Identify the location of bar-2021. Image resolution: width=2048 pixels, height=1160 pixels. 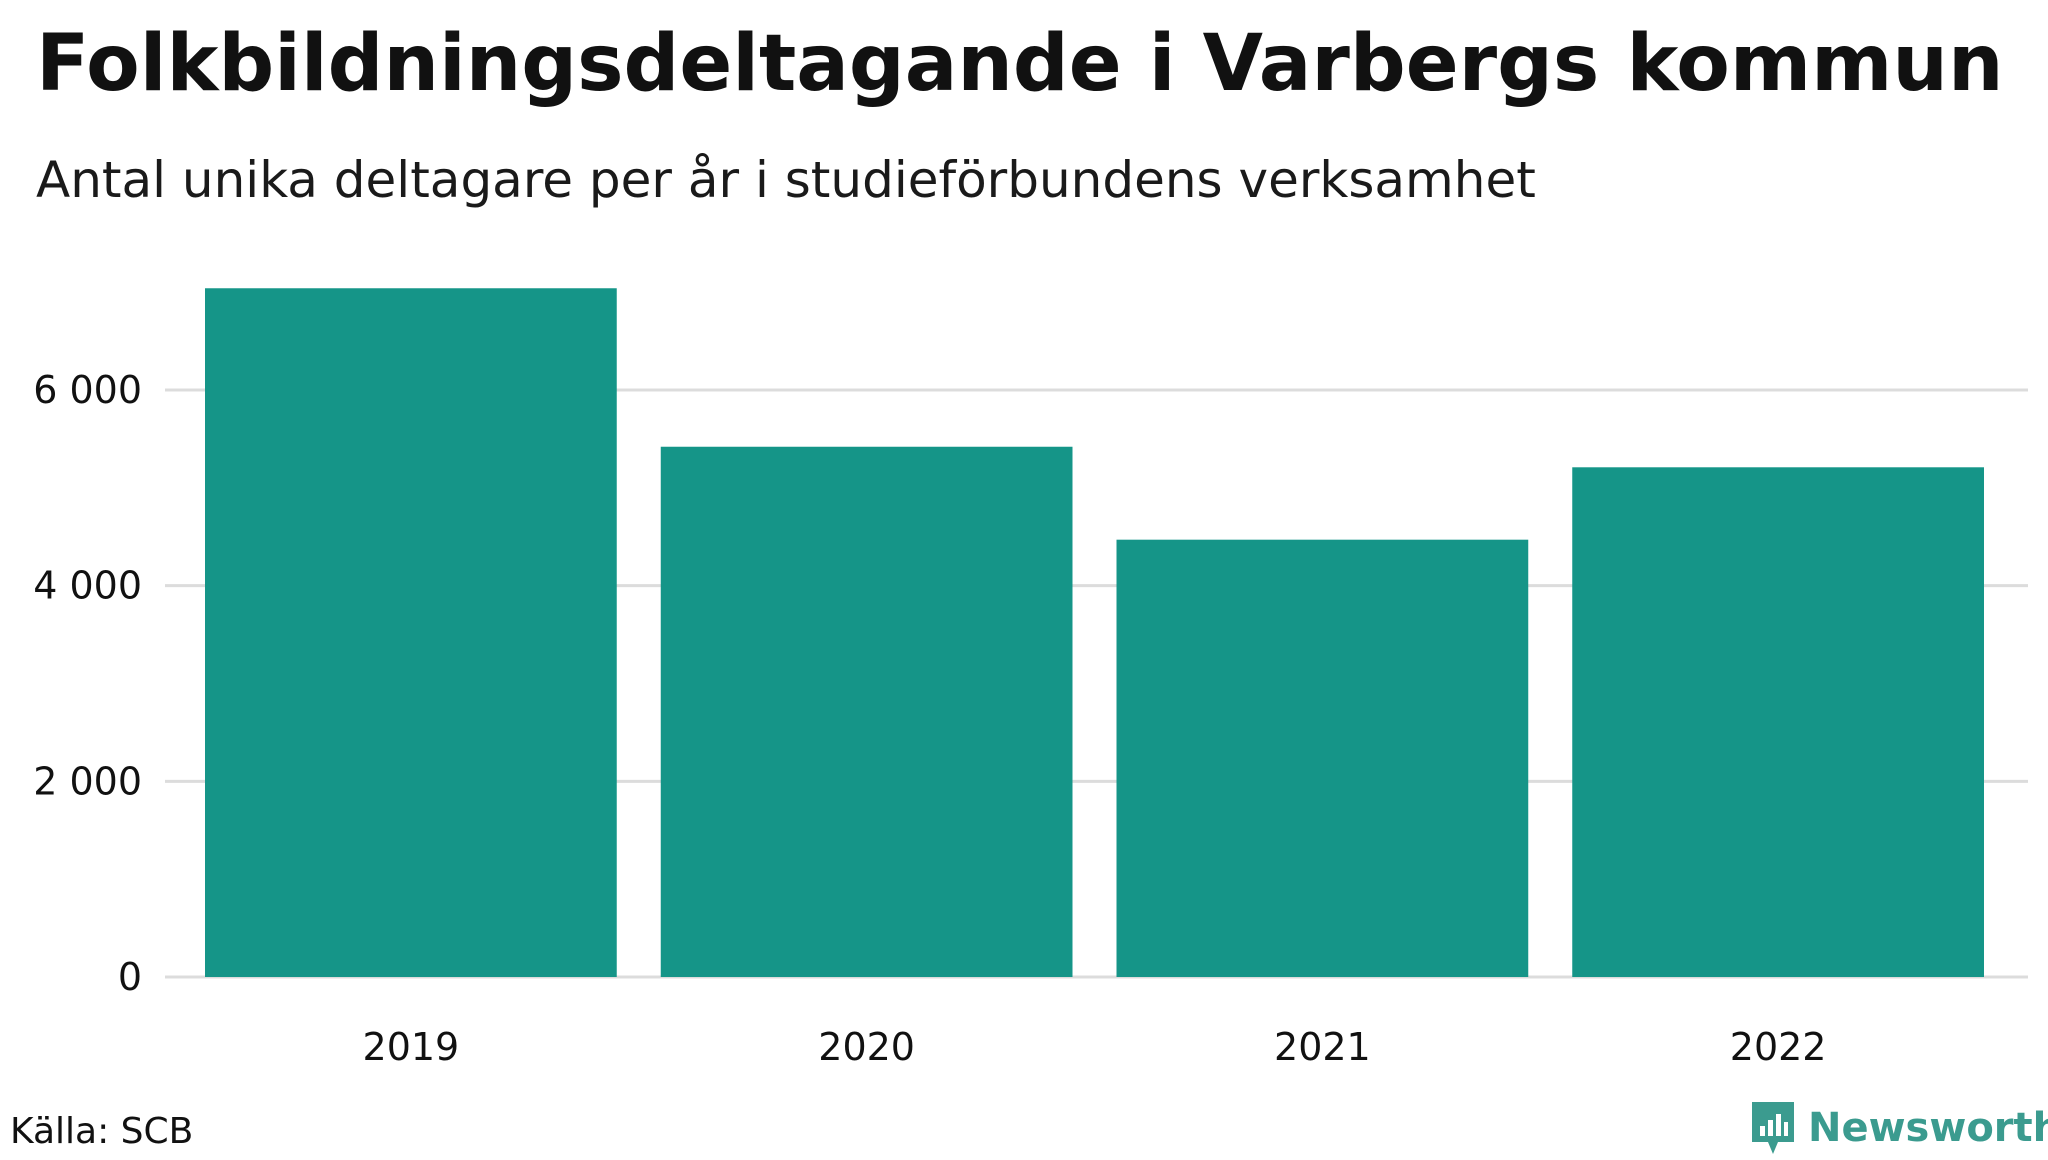
(1322, 758).